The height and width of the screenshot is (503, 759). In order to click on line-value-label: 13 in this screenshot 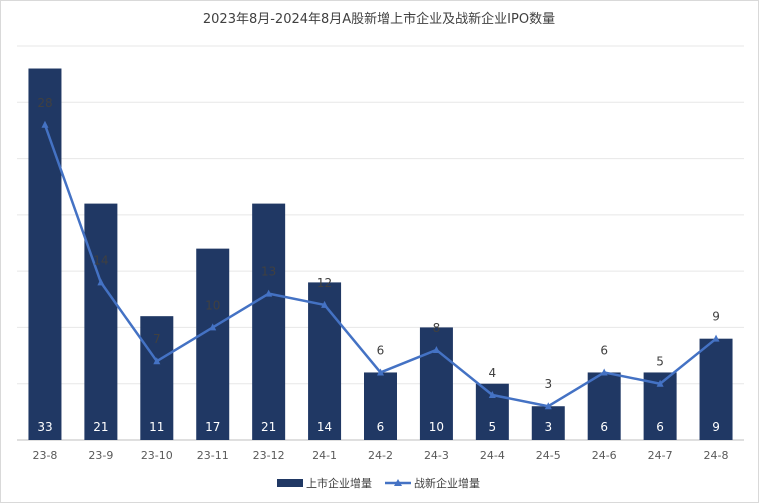, I will do `click(268, 272)`.